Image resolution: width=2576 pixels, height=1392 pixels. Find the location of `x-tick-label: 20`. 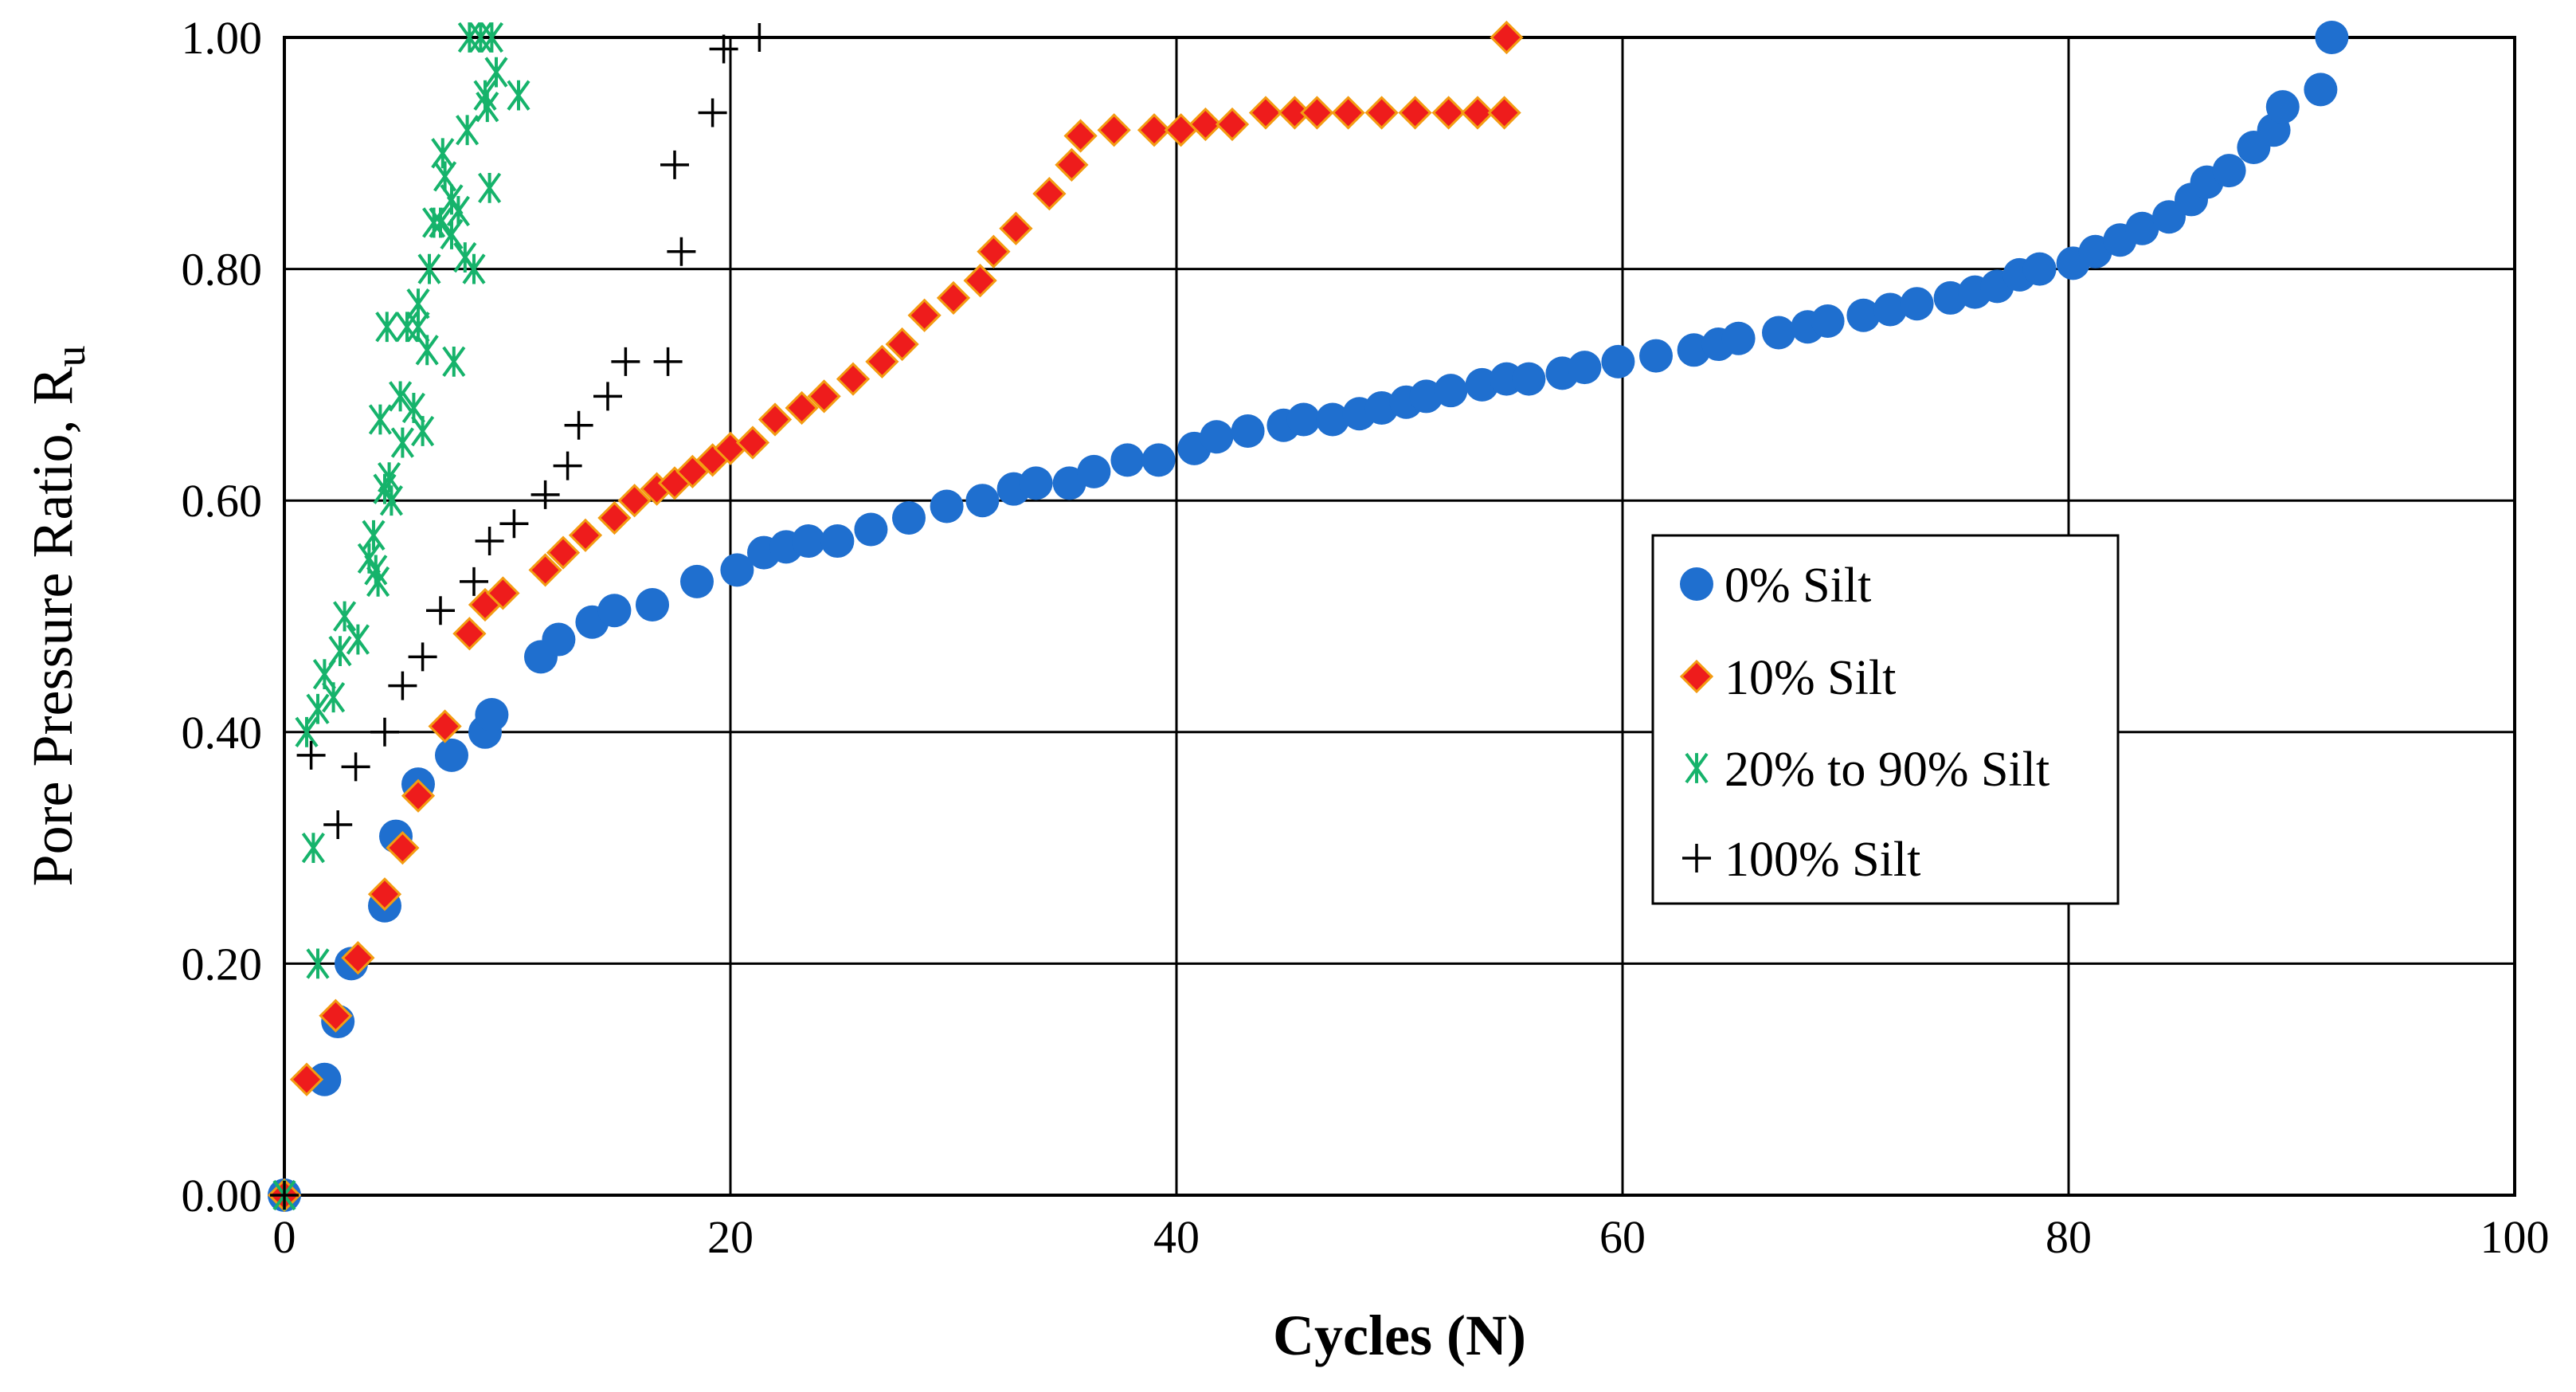

x-tick-label: 20 is located at coordinates (730, 1237).